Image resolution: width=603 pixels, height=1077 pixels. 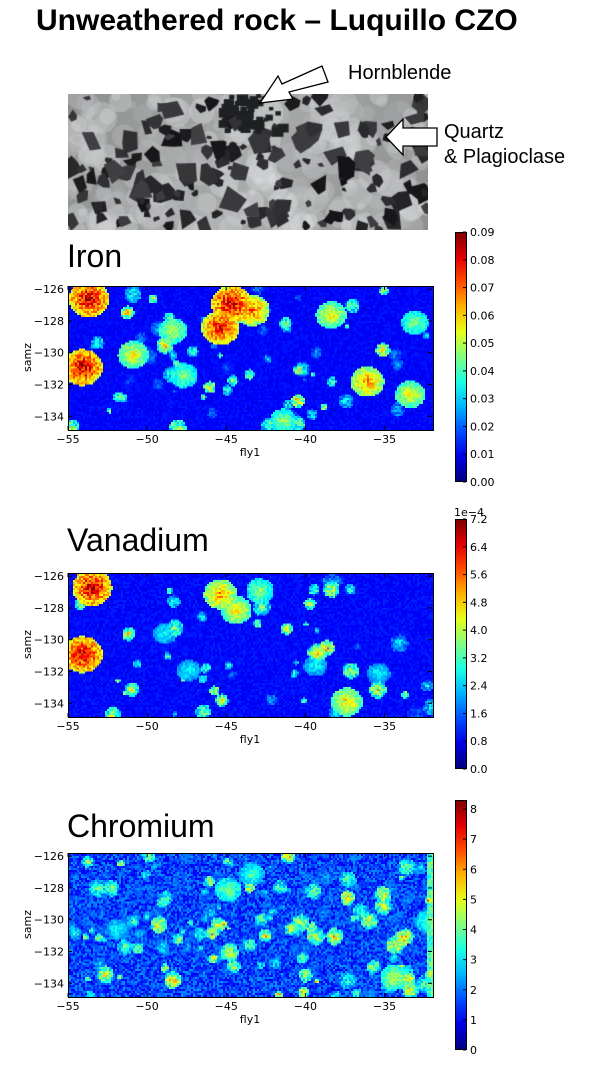 I want to click on vanadium-heatmap, so click(x=251, y=645).